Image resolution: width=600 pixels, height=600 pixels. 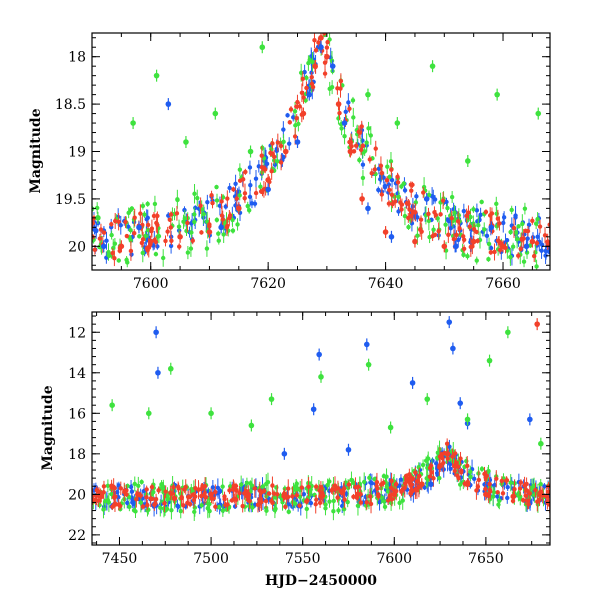 What do you see at coordinates (77, 333) in the screenshot?
I see `y-tick-label: 12` at bounding box center [77, 333].